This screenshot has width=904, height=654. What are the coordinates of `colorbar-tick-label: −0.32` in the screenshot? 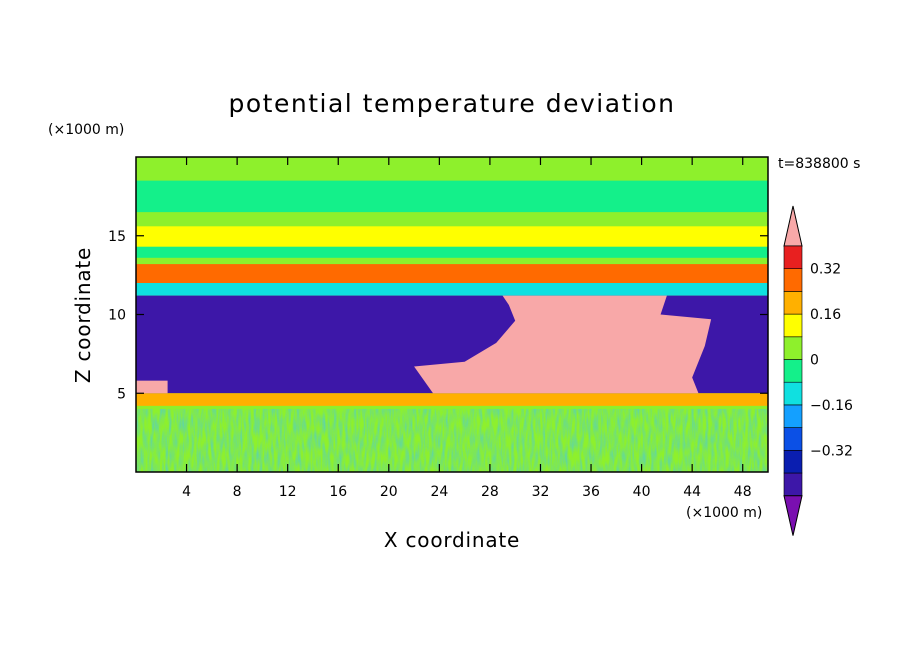 It's located at (831, 451).